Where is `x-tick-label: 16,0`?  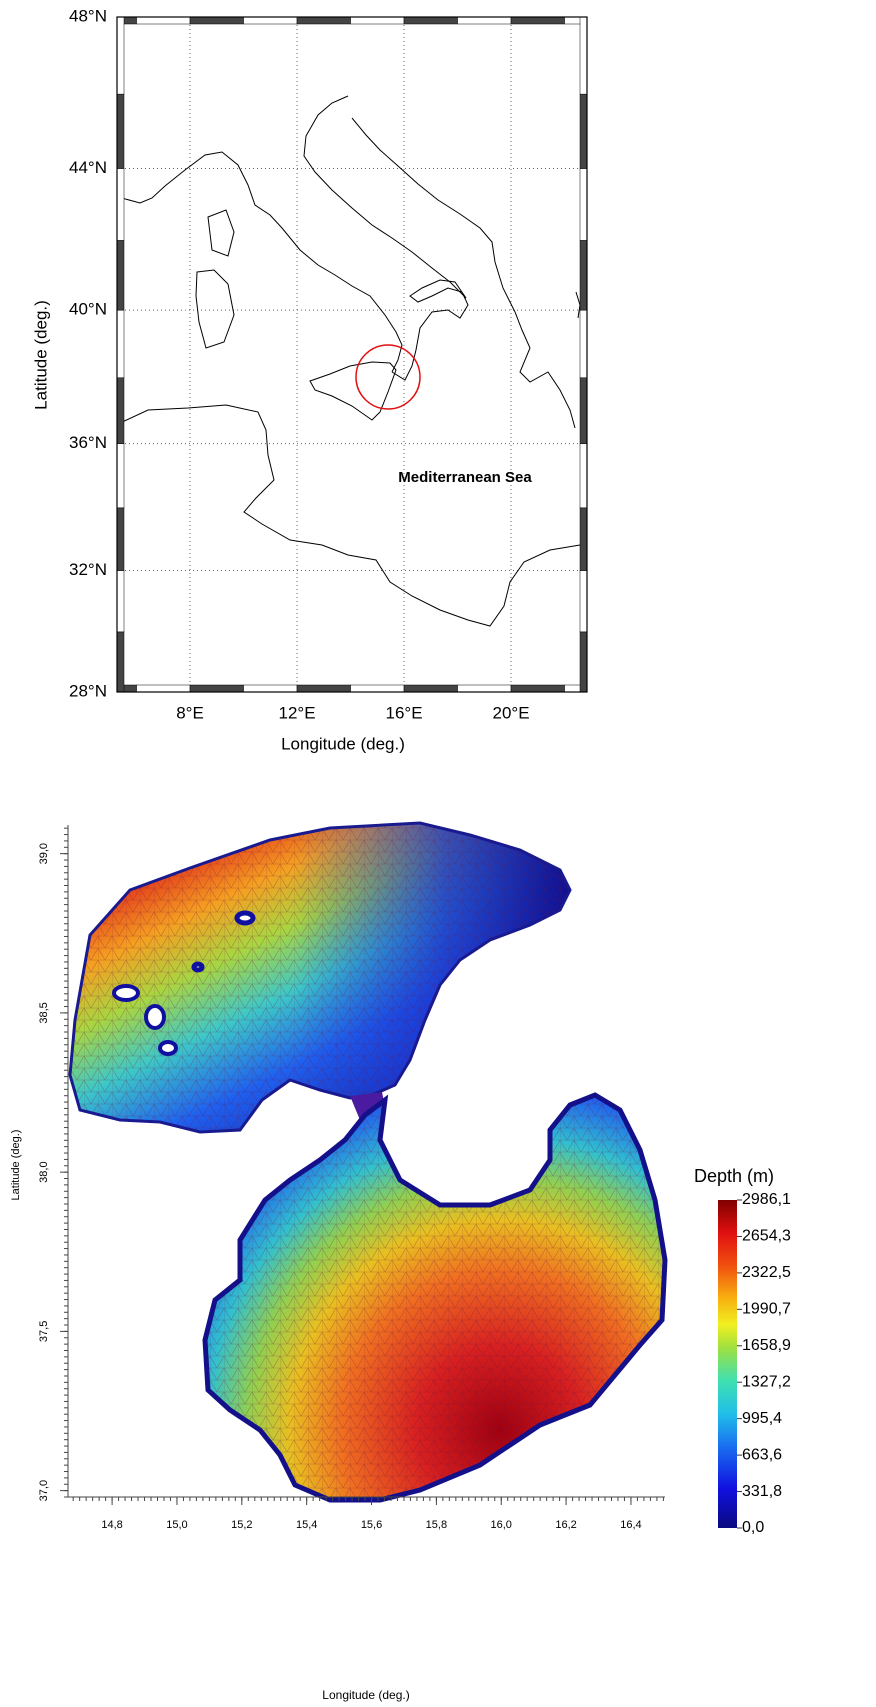 x-tick-label: 16,0 is located at coordinates (501, 1525).